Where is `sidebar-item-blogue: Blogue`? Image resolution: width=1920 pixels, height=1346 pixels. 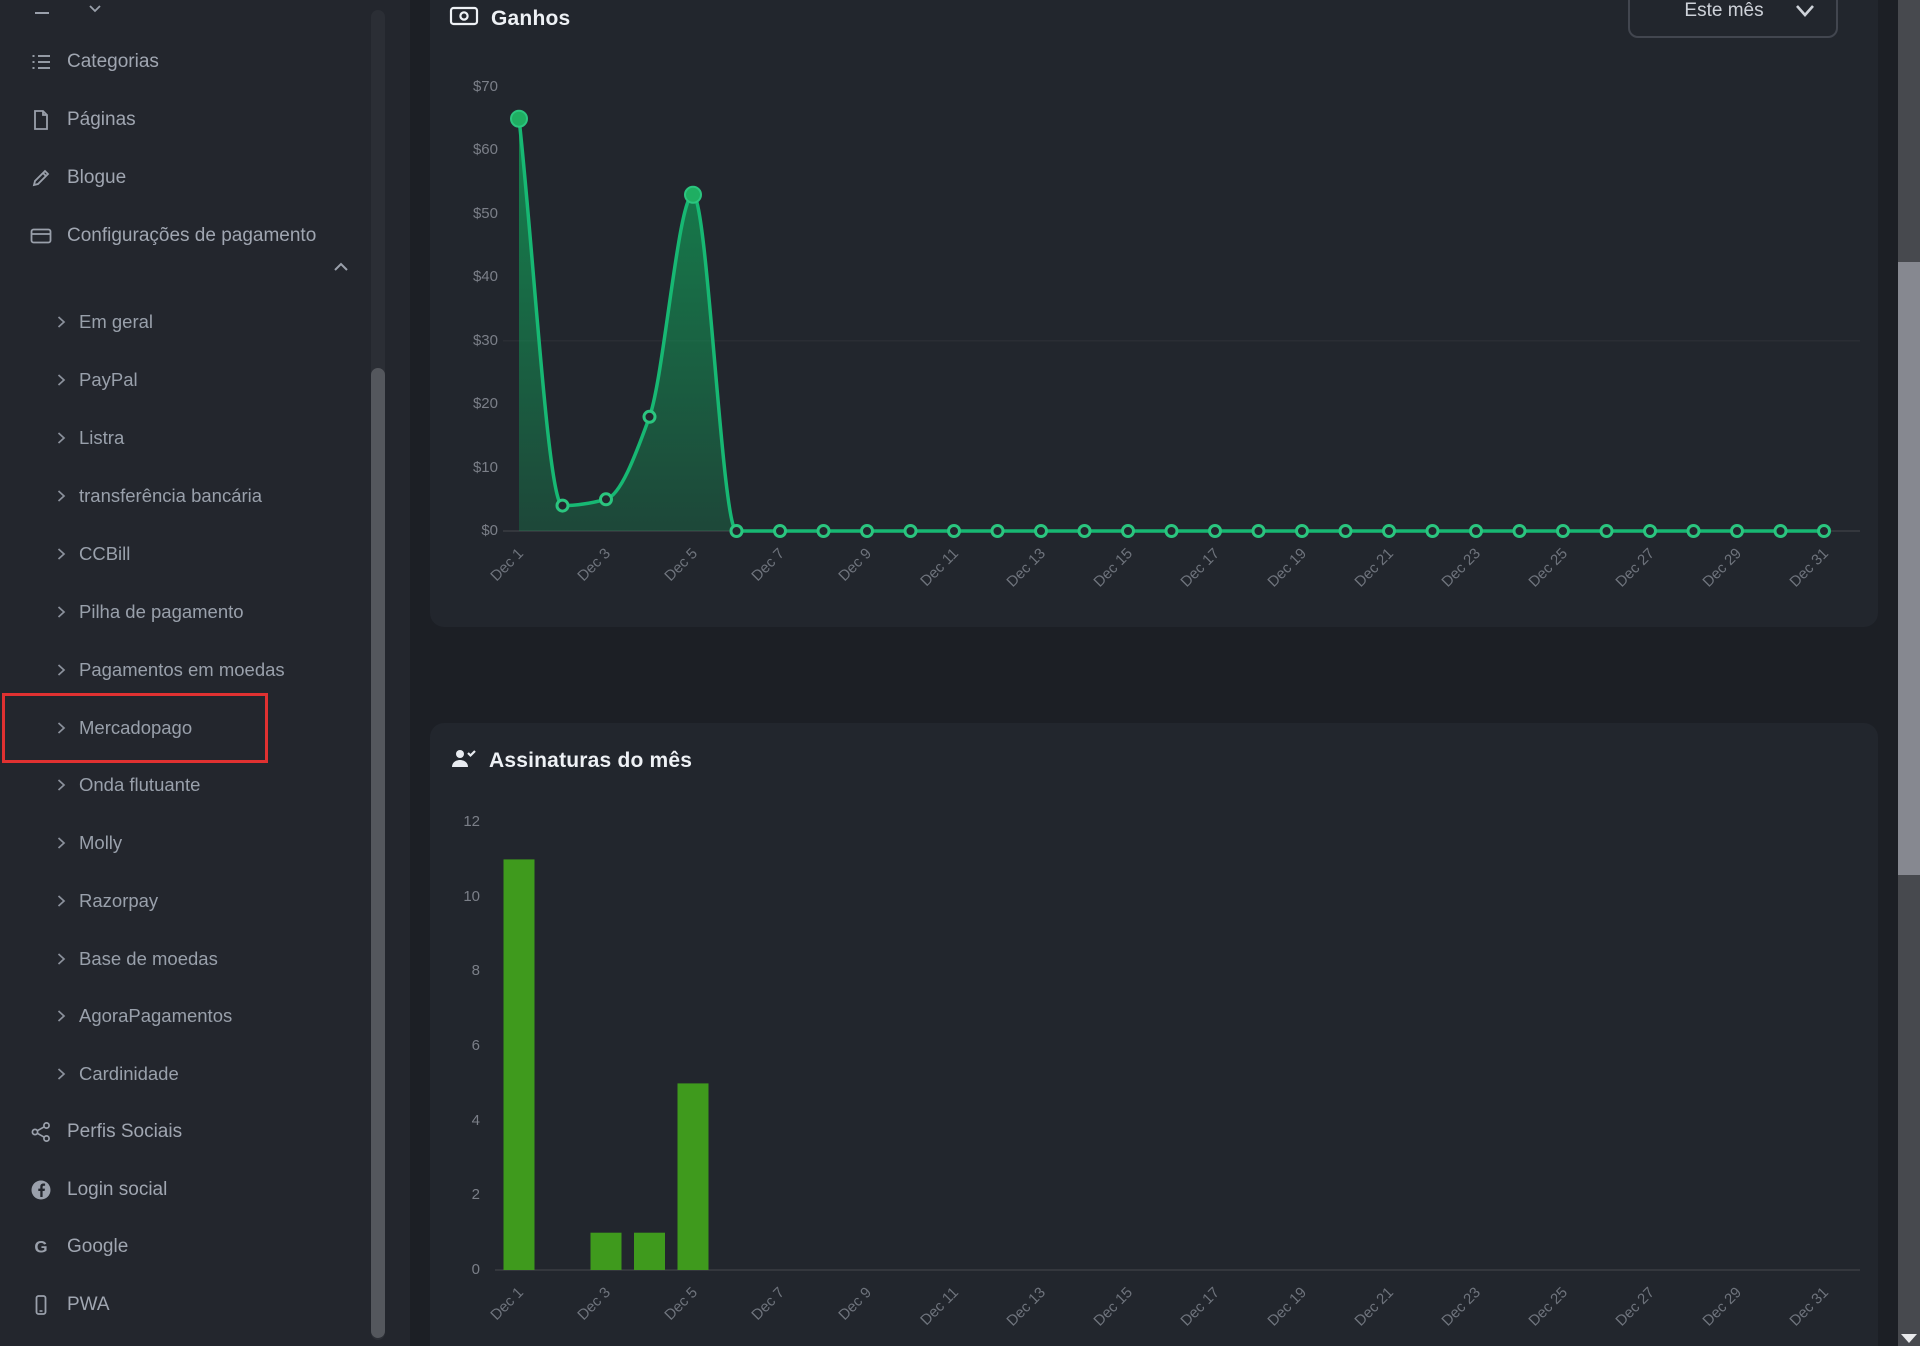
sidebar-item-blogue: Blogue is located at coordinates (184, 178).